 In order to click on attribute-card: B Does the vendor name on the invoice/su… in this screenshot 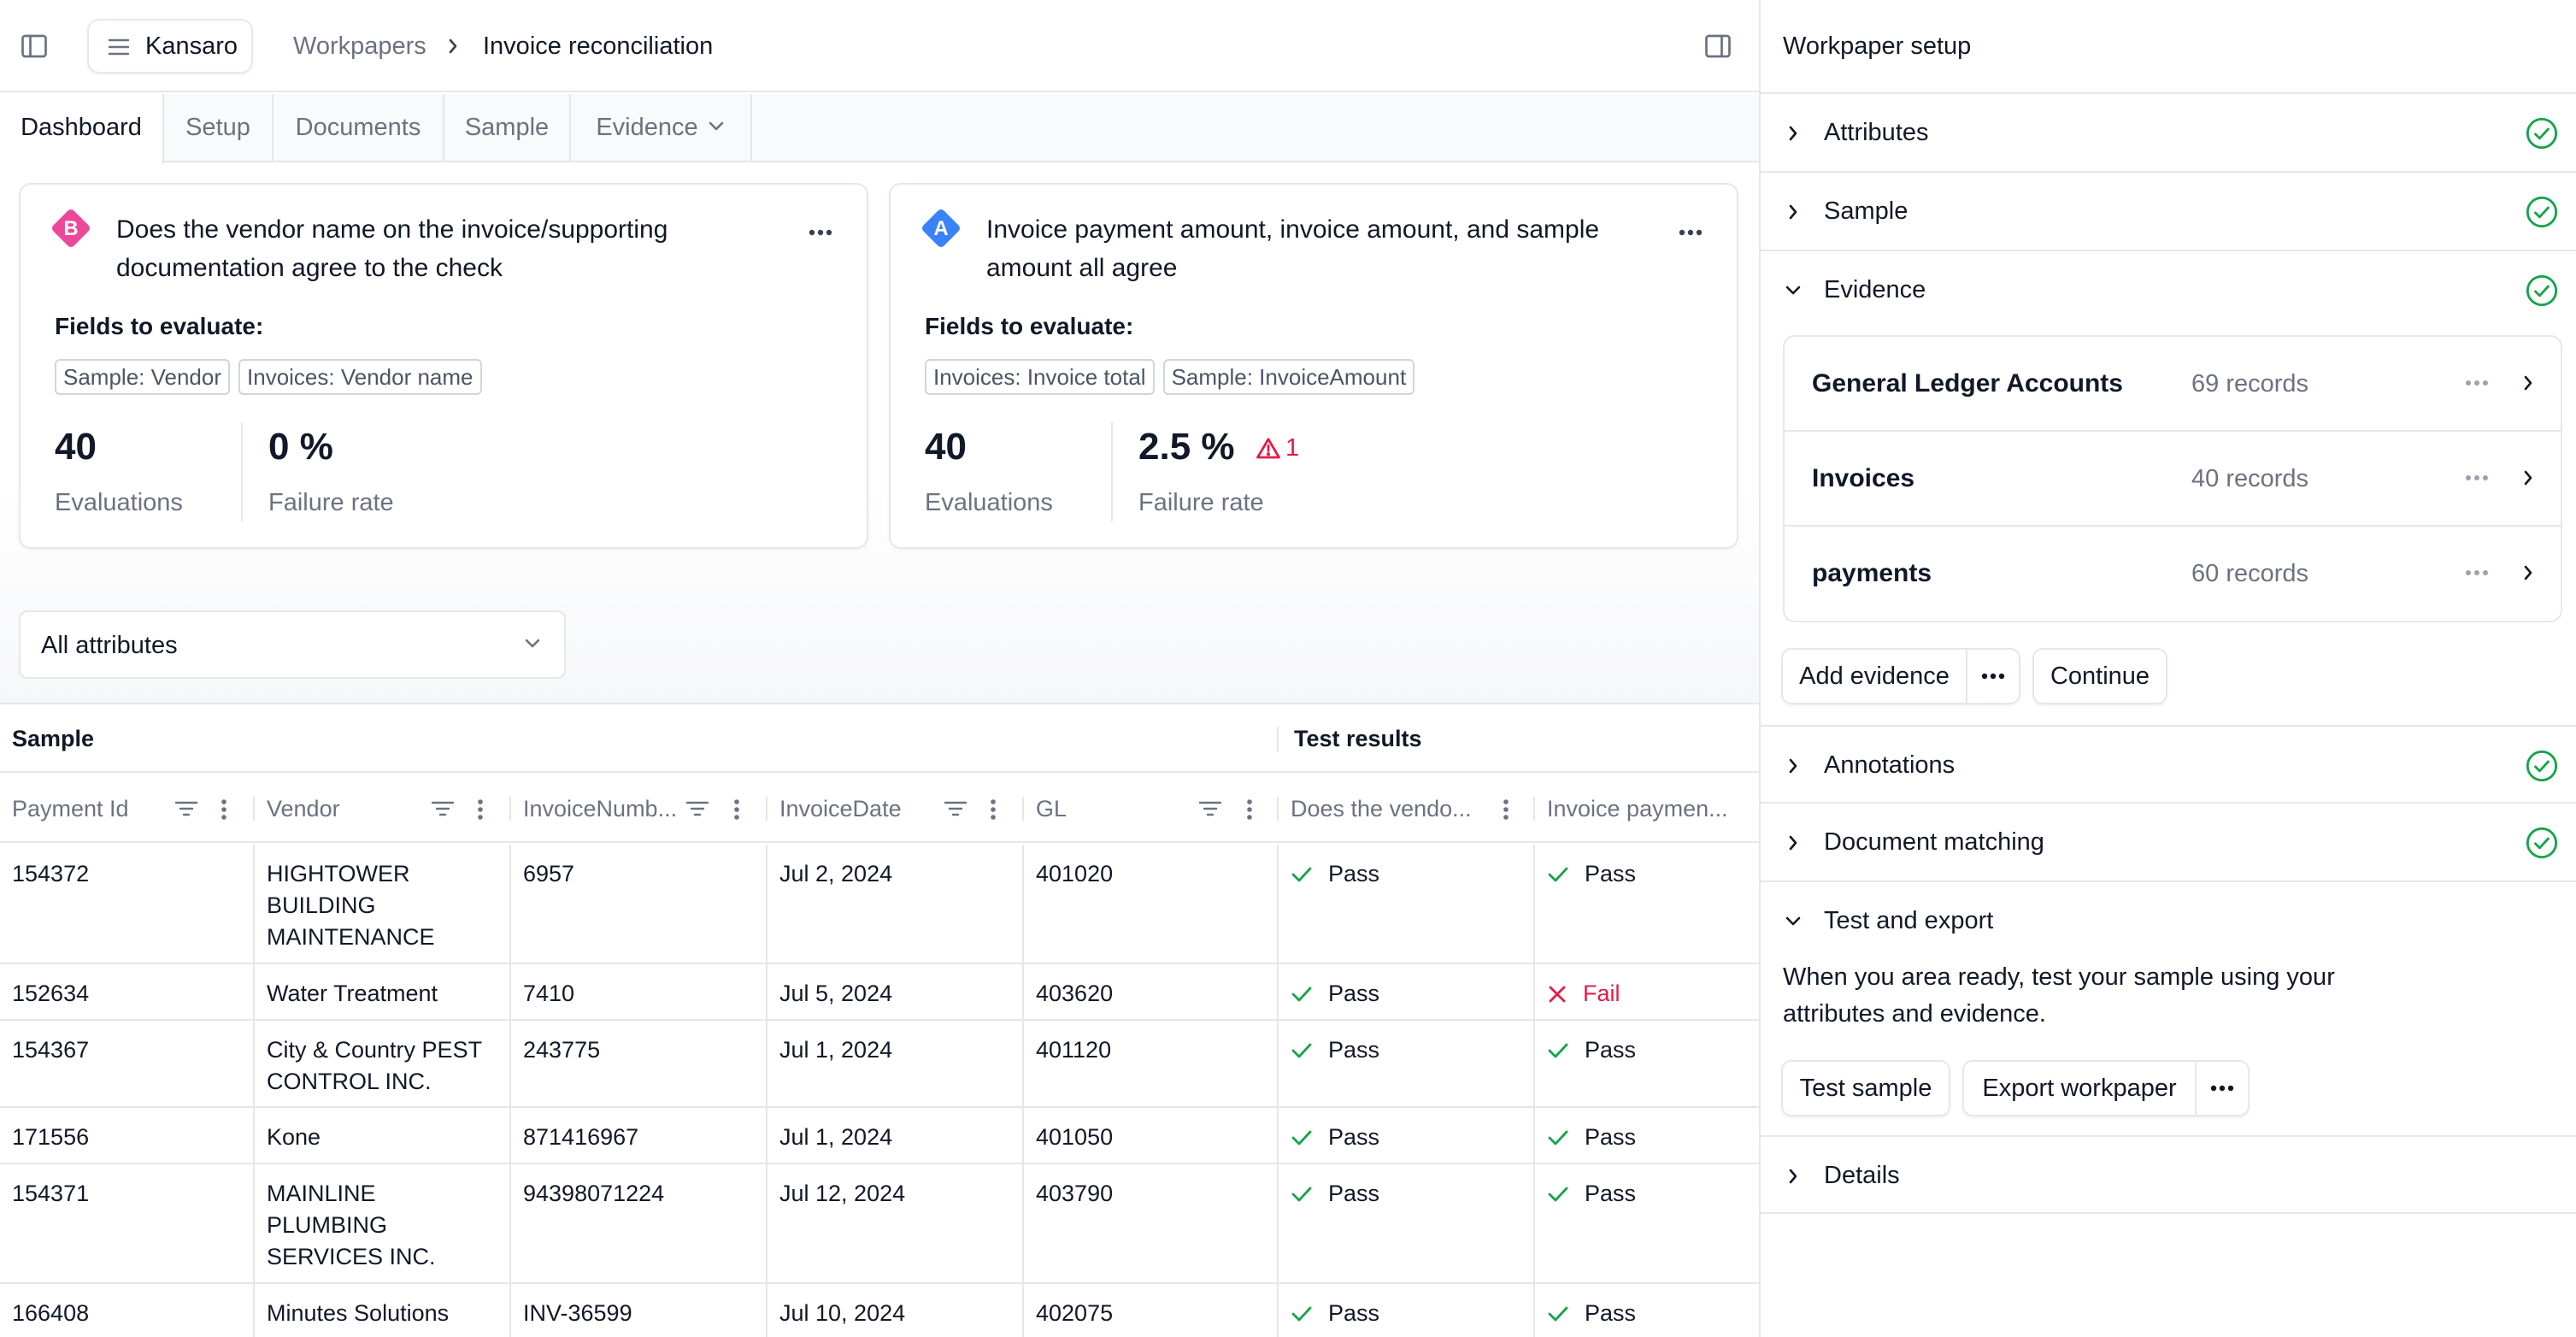, I will do `click(443, 366)`.